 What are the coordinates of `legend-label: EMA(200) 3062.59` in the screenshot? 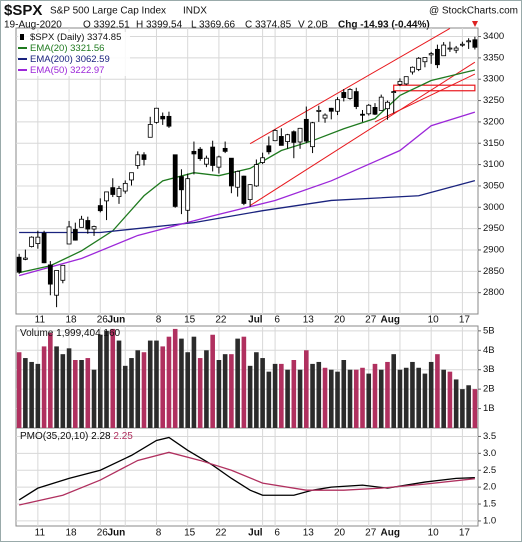 It's located at (70, 59).